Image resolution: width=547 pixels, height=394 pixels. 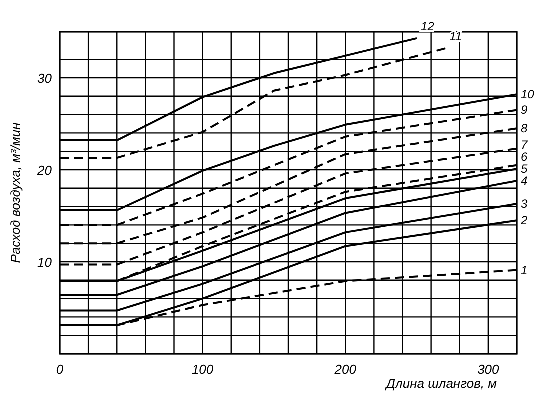 What do you see at coordinates (524, 129) in the screenshot?
I see `series-label: 8` at bounding box center [524, 129].